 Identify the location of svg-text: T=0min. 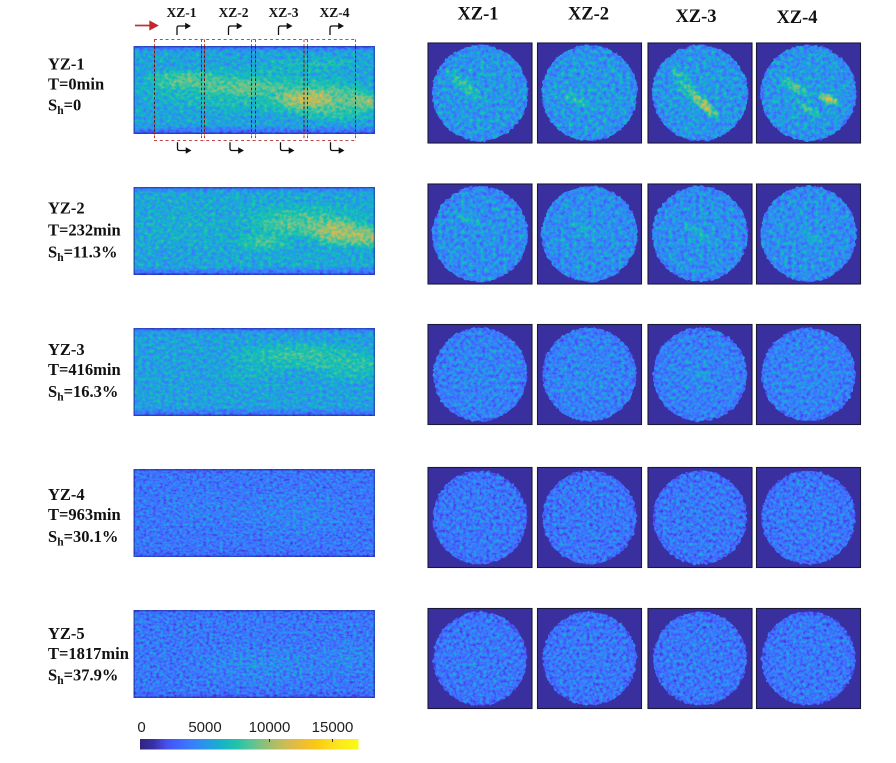
(76, 84).